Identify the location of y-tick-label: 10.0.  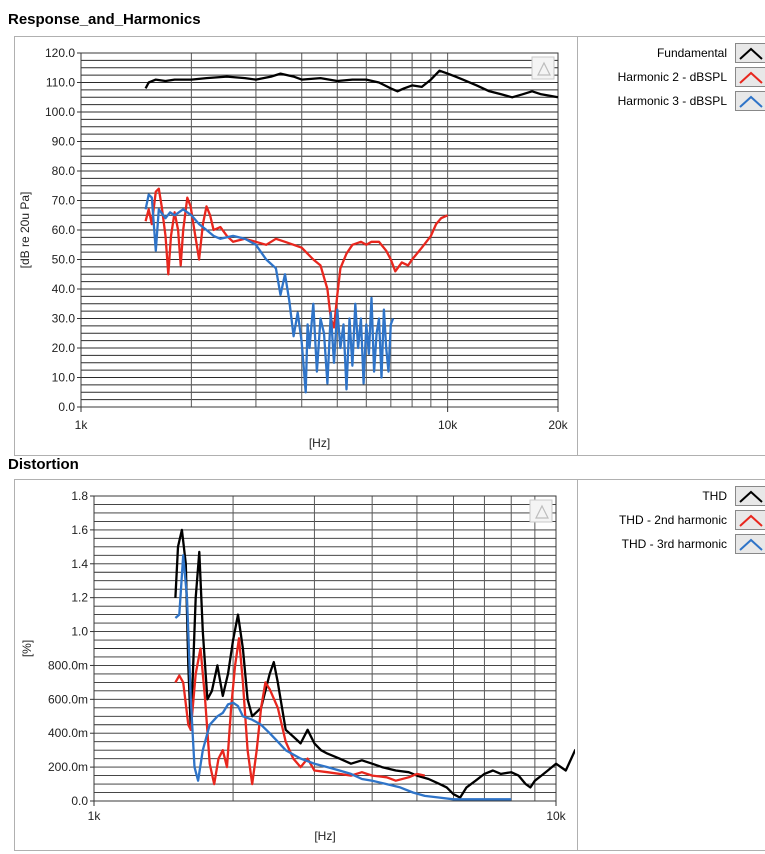
(64, 378).